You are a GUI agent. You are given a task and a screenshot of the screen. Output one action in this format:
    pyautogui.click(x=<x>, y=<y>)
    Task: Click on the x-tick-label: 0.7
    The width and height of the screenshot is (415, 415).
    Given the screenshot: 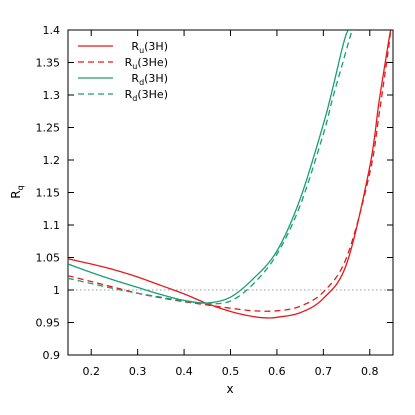 What is the action you would take?
    pyautogui.click(x=324, y=371)
    